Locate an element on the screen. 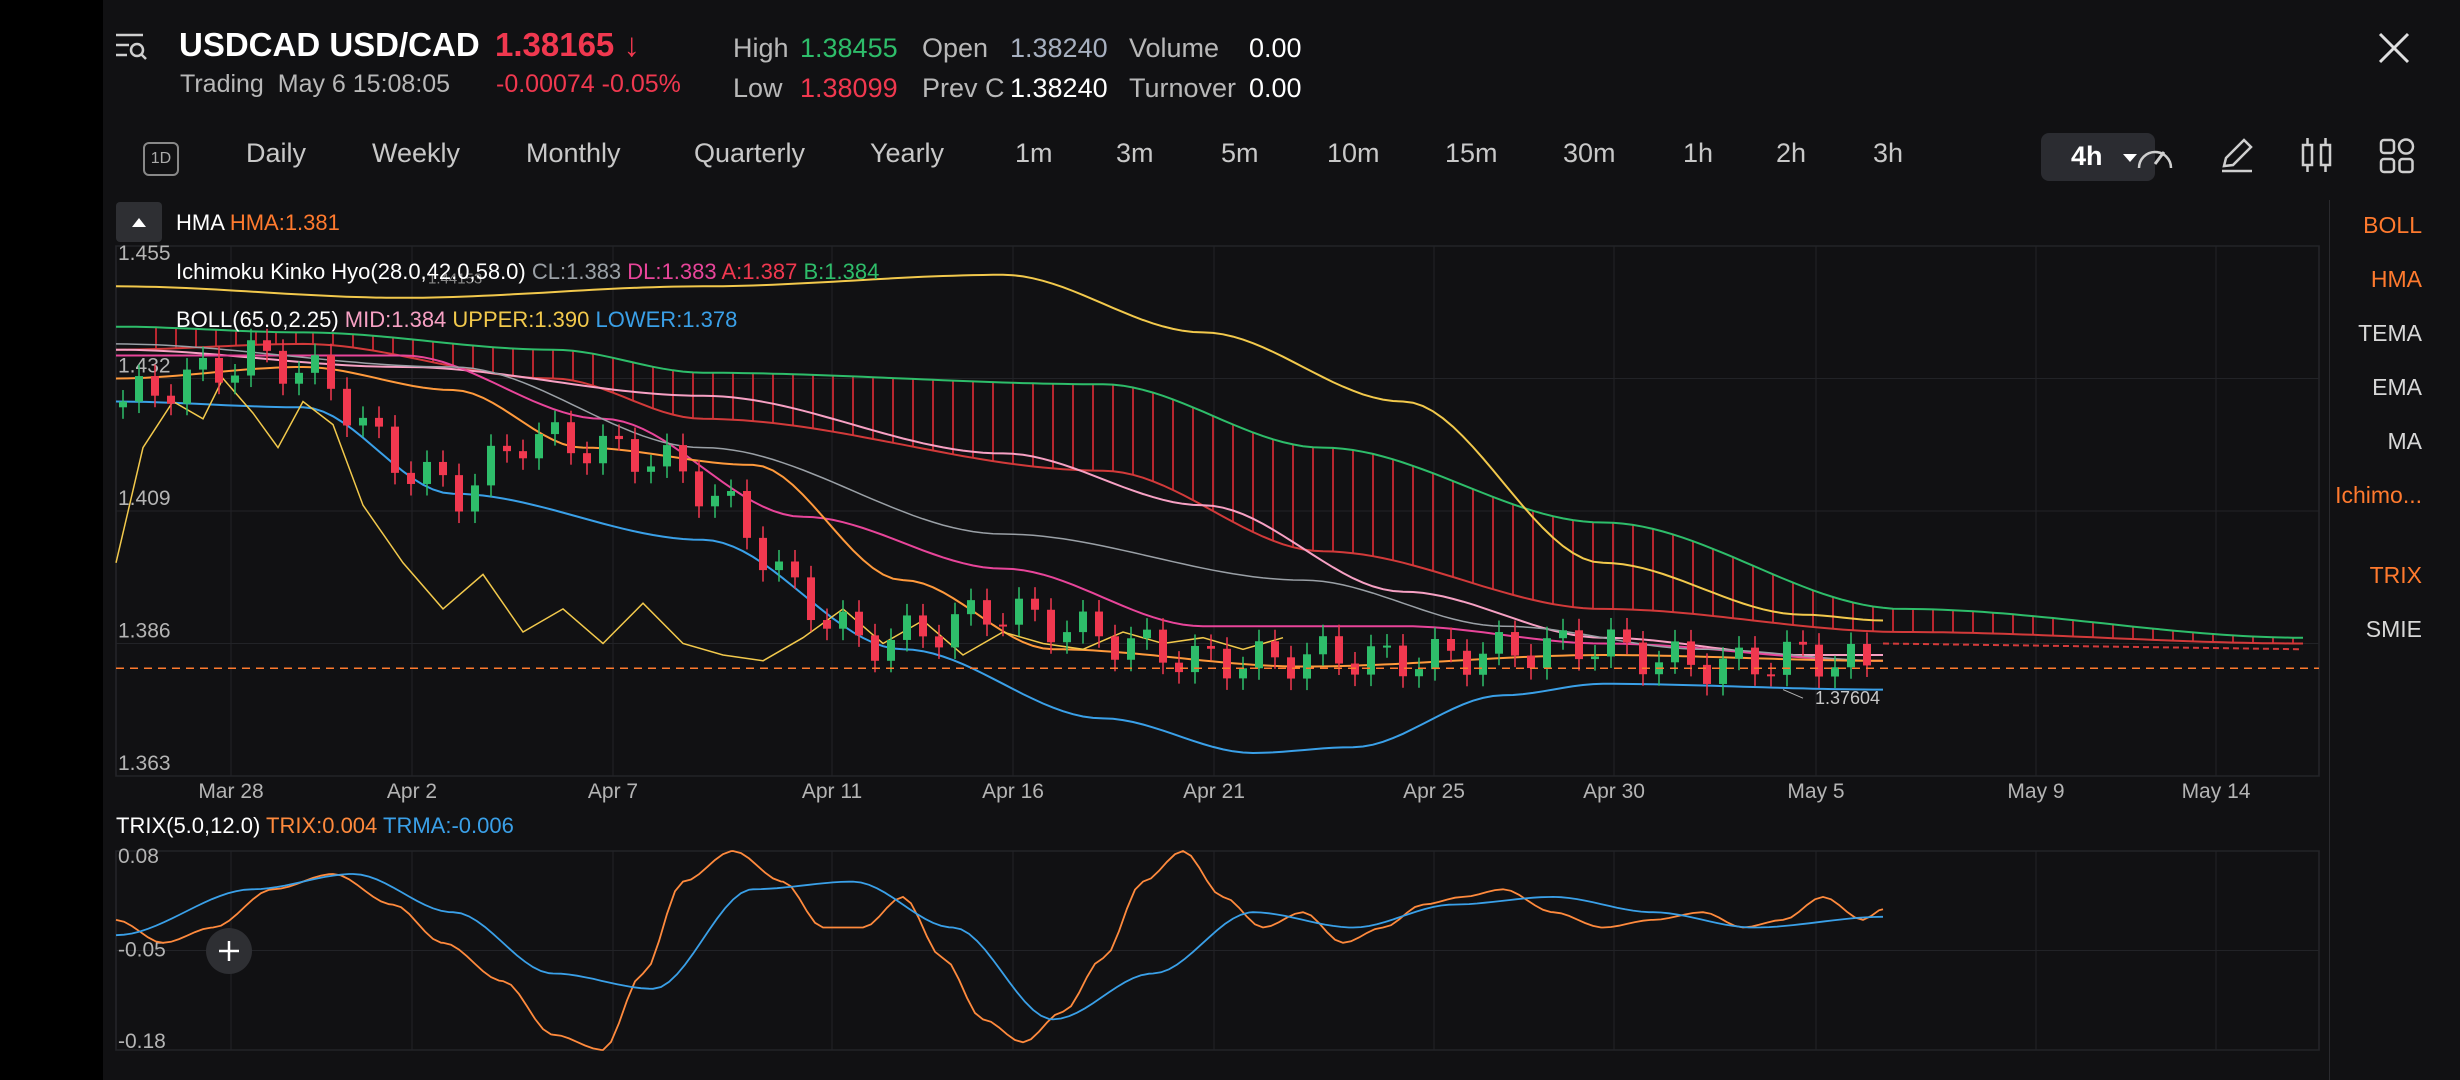  symbol-title: USDCAD USD/CAD is located at coordinates (329, 44).